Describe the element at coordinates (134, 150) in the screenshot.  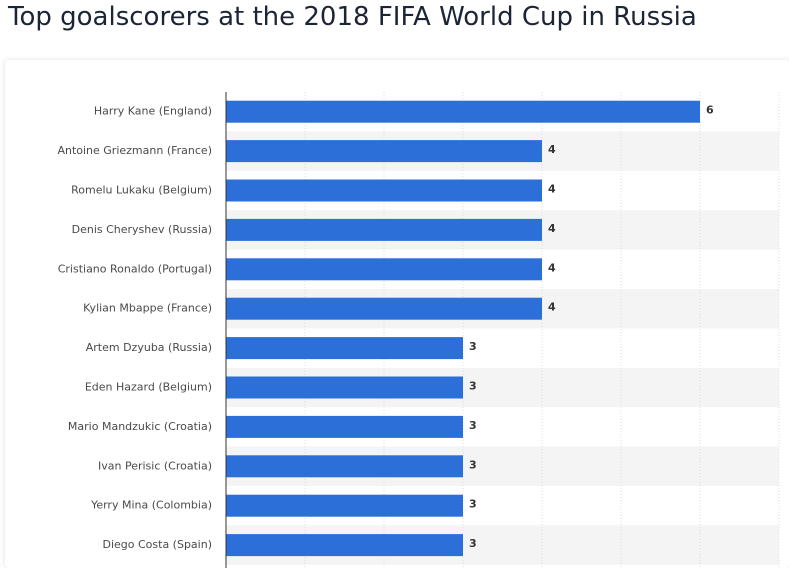
I see `y-tick-label: Antoine Griezmann (France)` at that location.